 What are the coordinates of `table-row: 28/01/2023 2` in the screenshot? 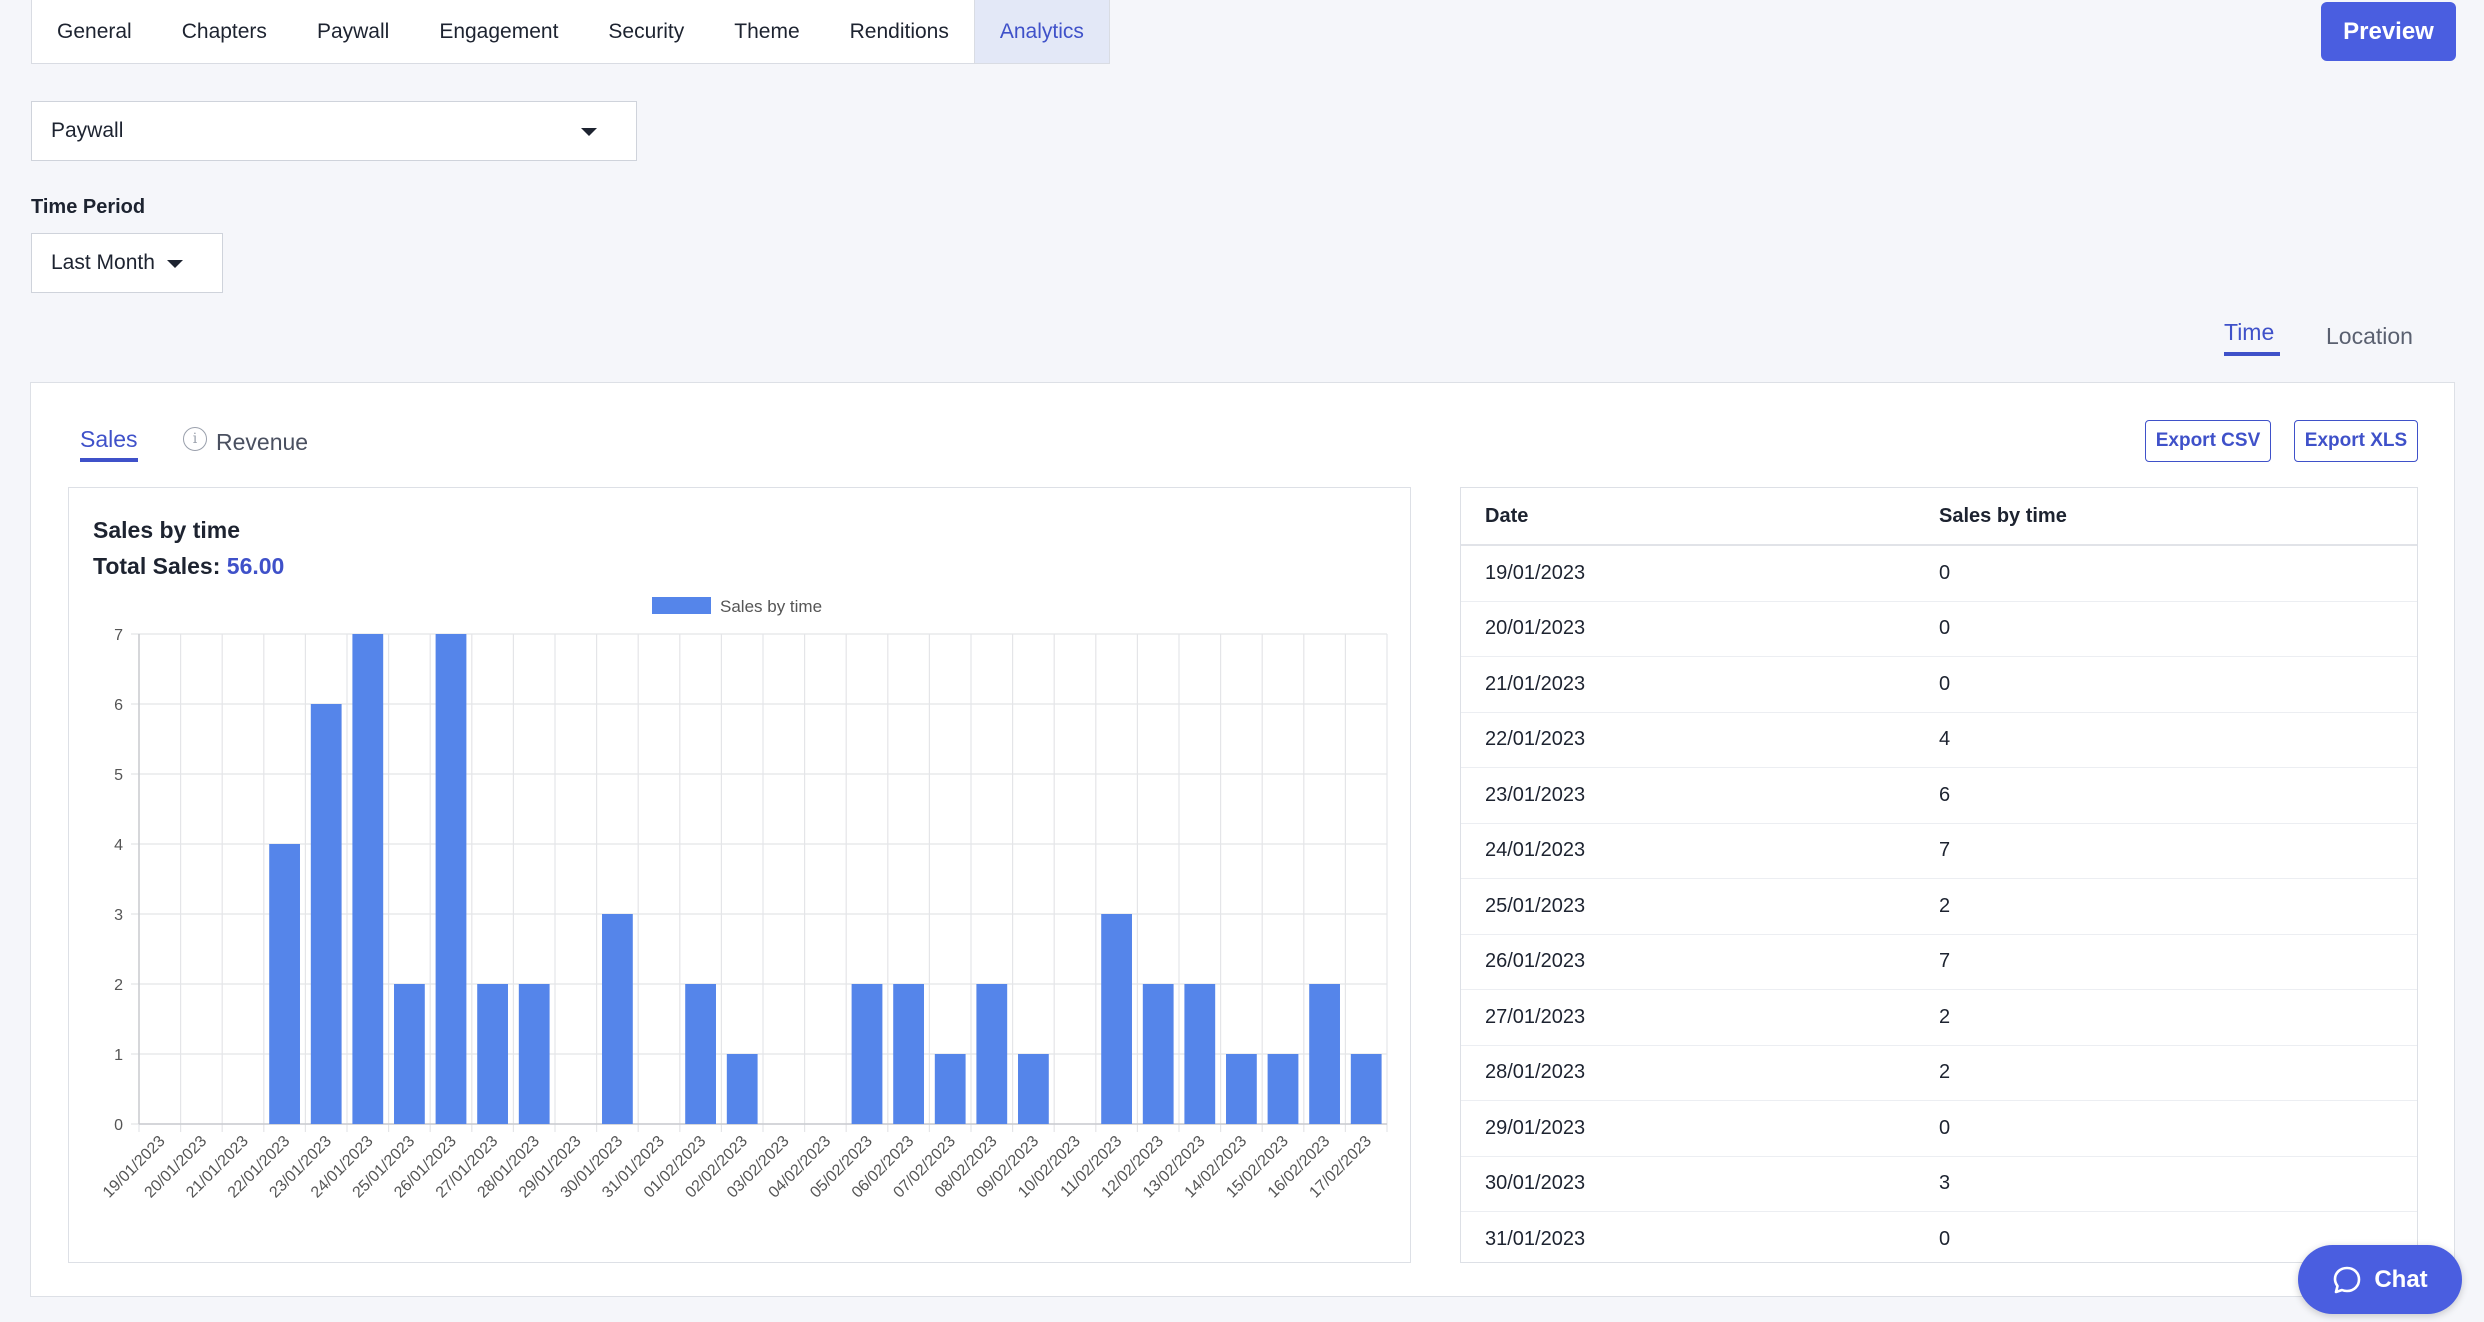 It's located at (1939, 1073).